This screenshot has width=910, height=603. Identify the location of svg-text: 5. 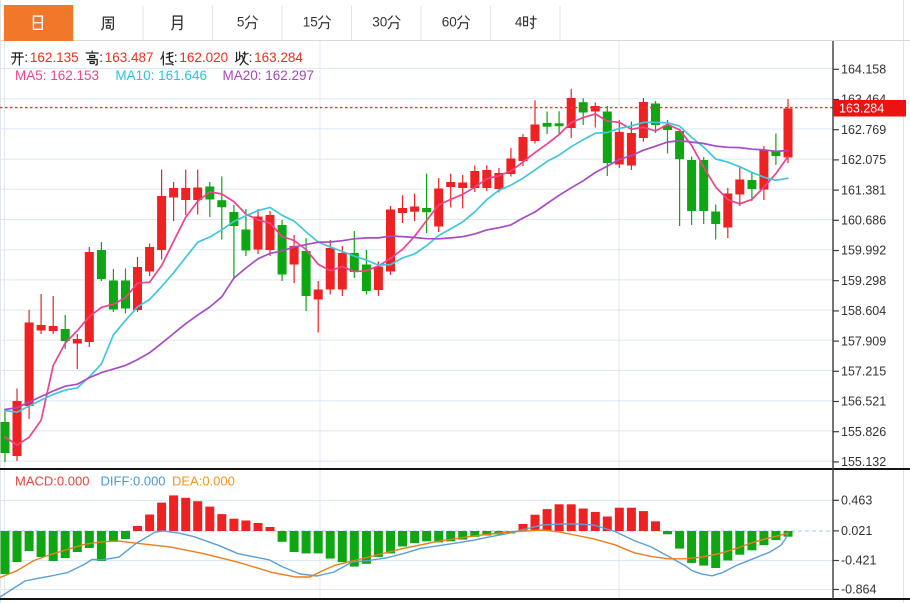
(241, 22).